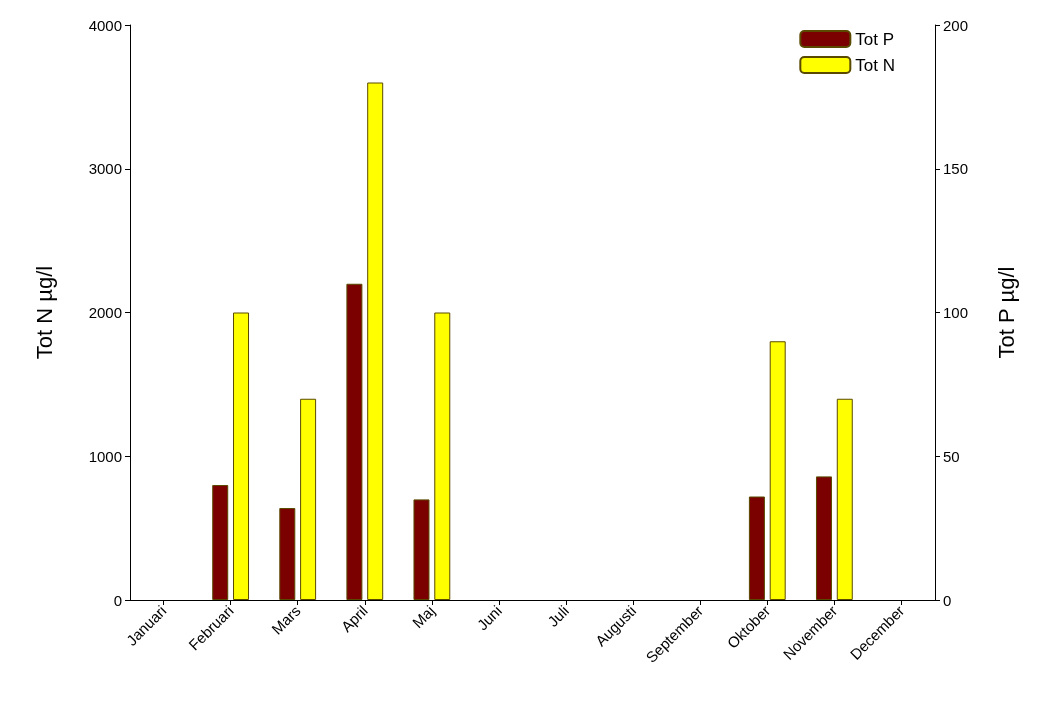  I want to click on y2-tick-label: 0, so click(947, 600).